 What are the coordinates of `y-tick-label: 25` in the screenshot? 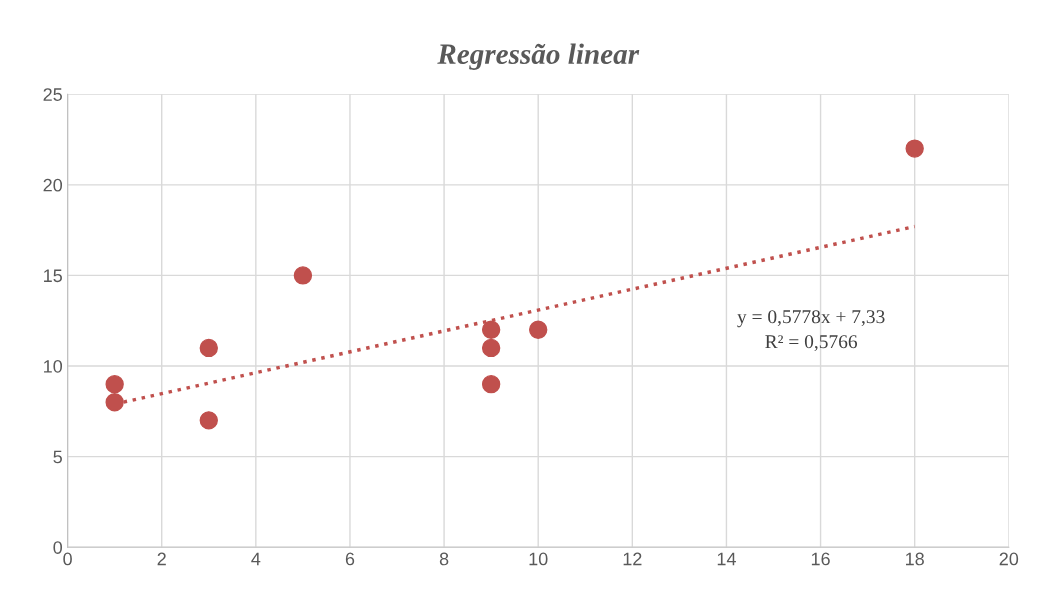 It's located at (52, 94).